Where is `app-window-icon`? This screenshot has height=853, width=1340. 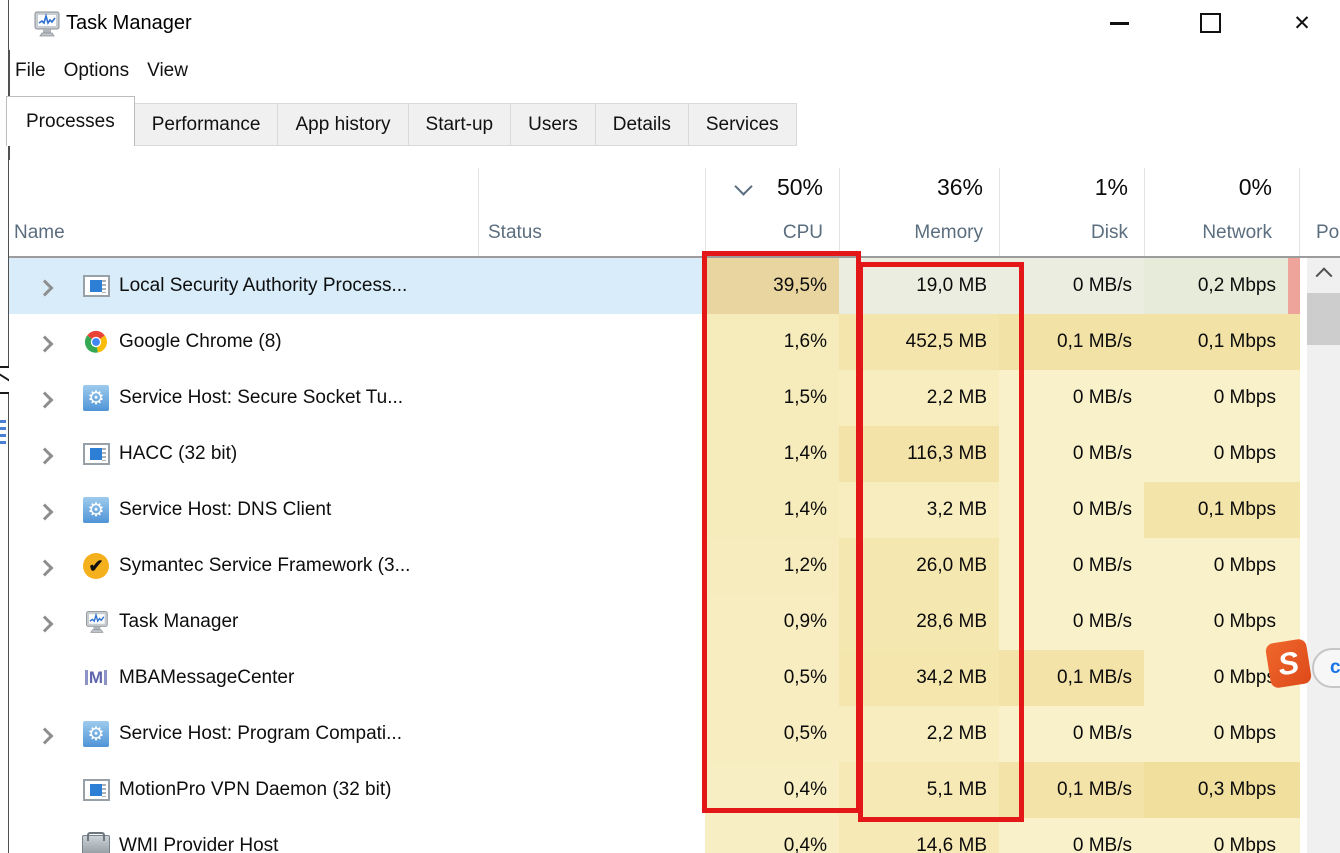
app-window-icon is located at coordinates (96, 286).